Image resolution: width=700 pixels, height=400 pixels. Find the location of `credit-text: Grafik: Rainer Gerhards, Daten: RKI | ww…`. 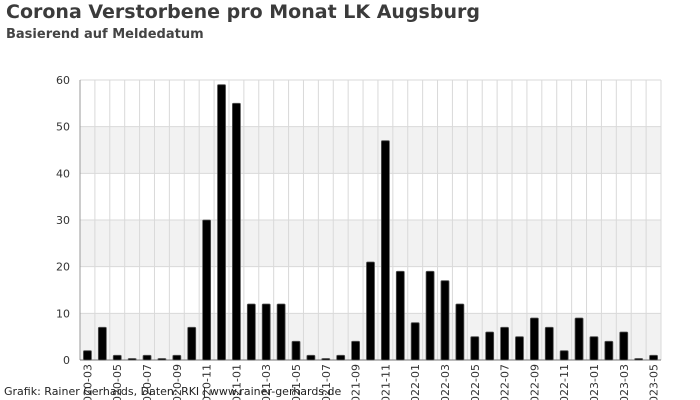

credit-text: Grafik: Rainer Gerhards, Daten: RKI | ww… is located at coordinates (173, 391).